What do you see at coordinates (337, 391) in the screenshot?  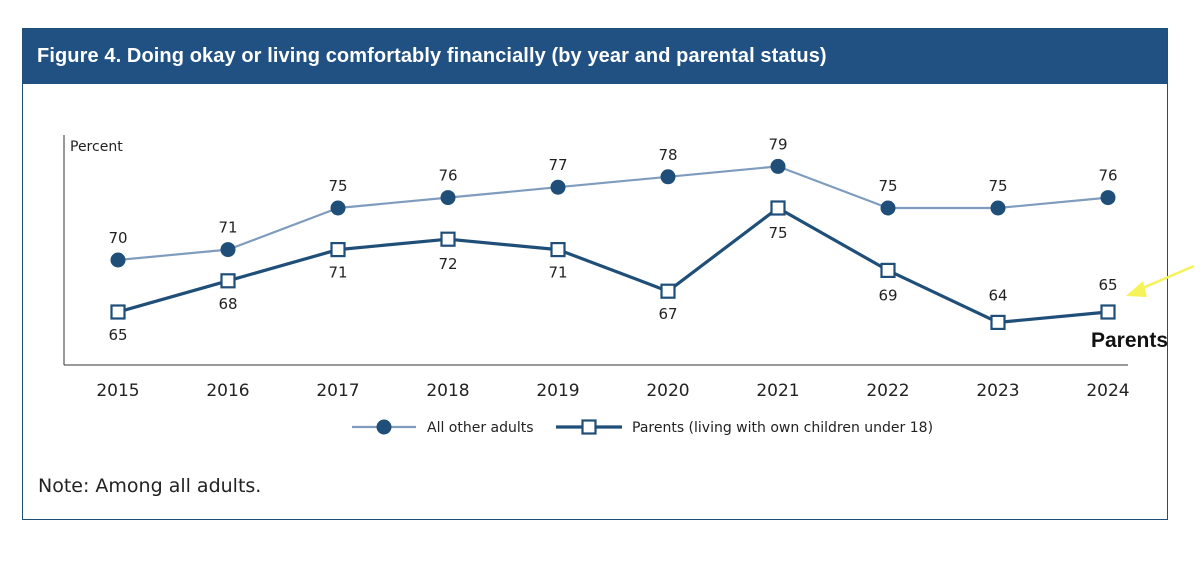 I see `x-tick-label: 2017` at bounding box center [337, 391].